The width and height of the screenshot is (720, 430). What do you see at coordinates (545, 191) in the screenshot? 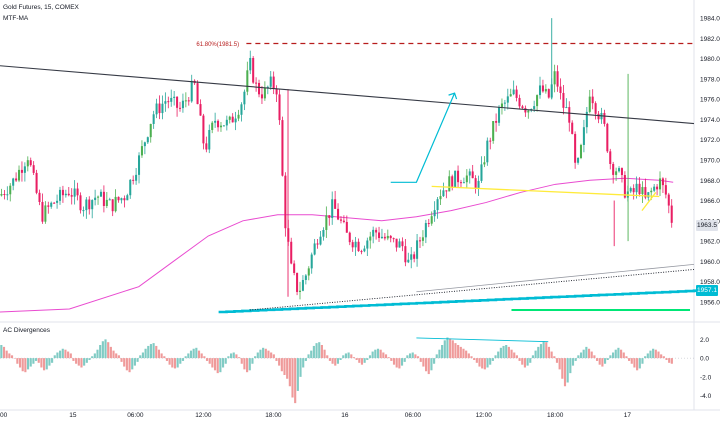
I see `yellow-line` at bounding box center [545, 191].